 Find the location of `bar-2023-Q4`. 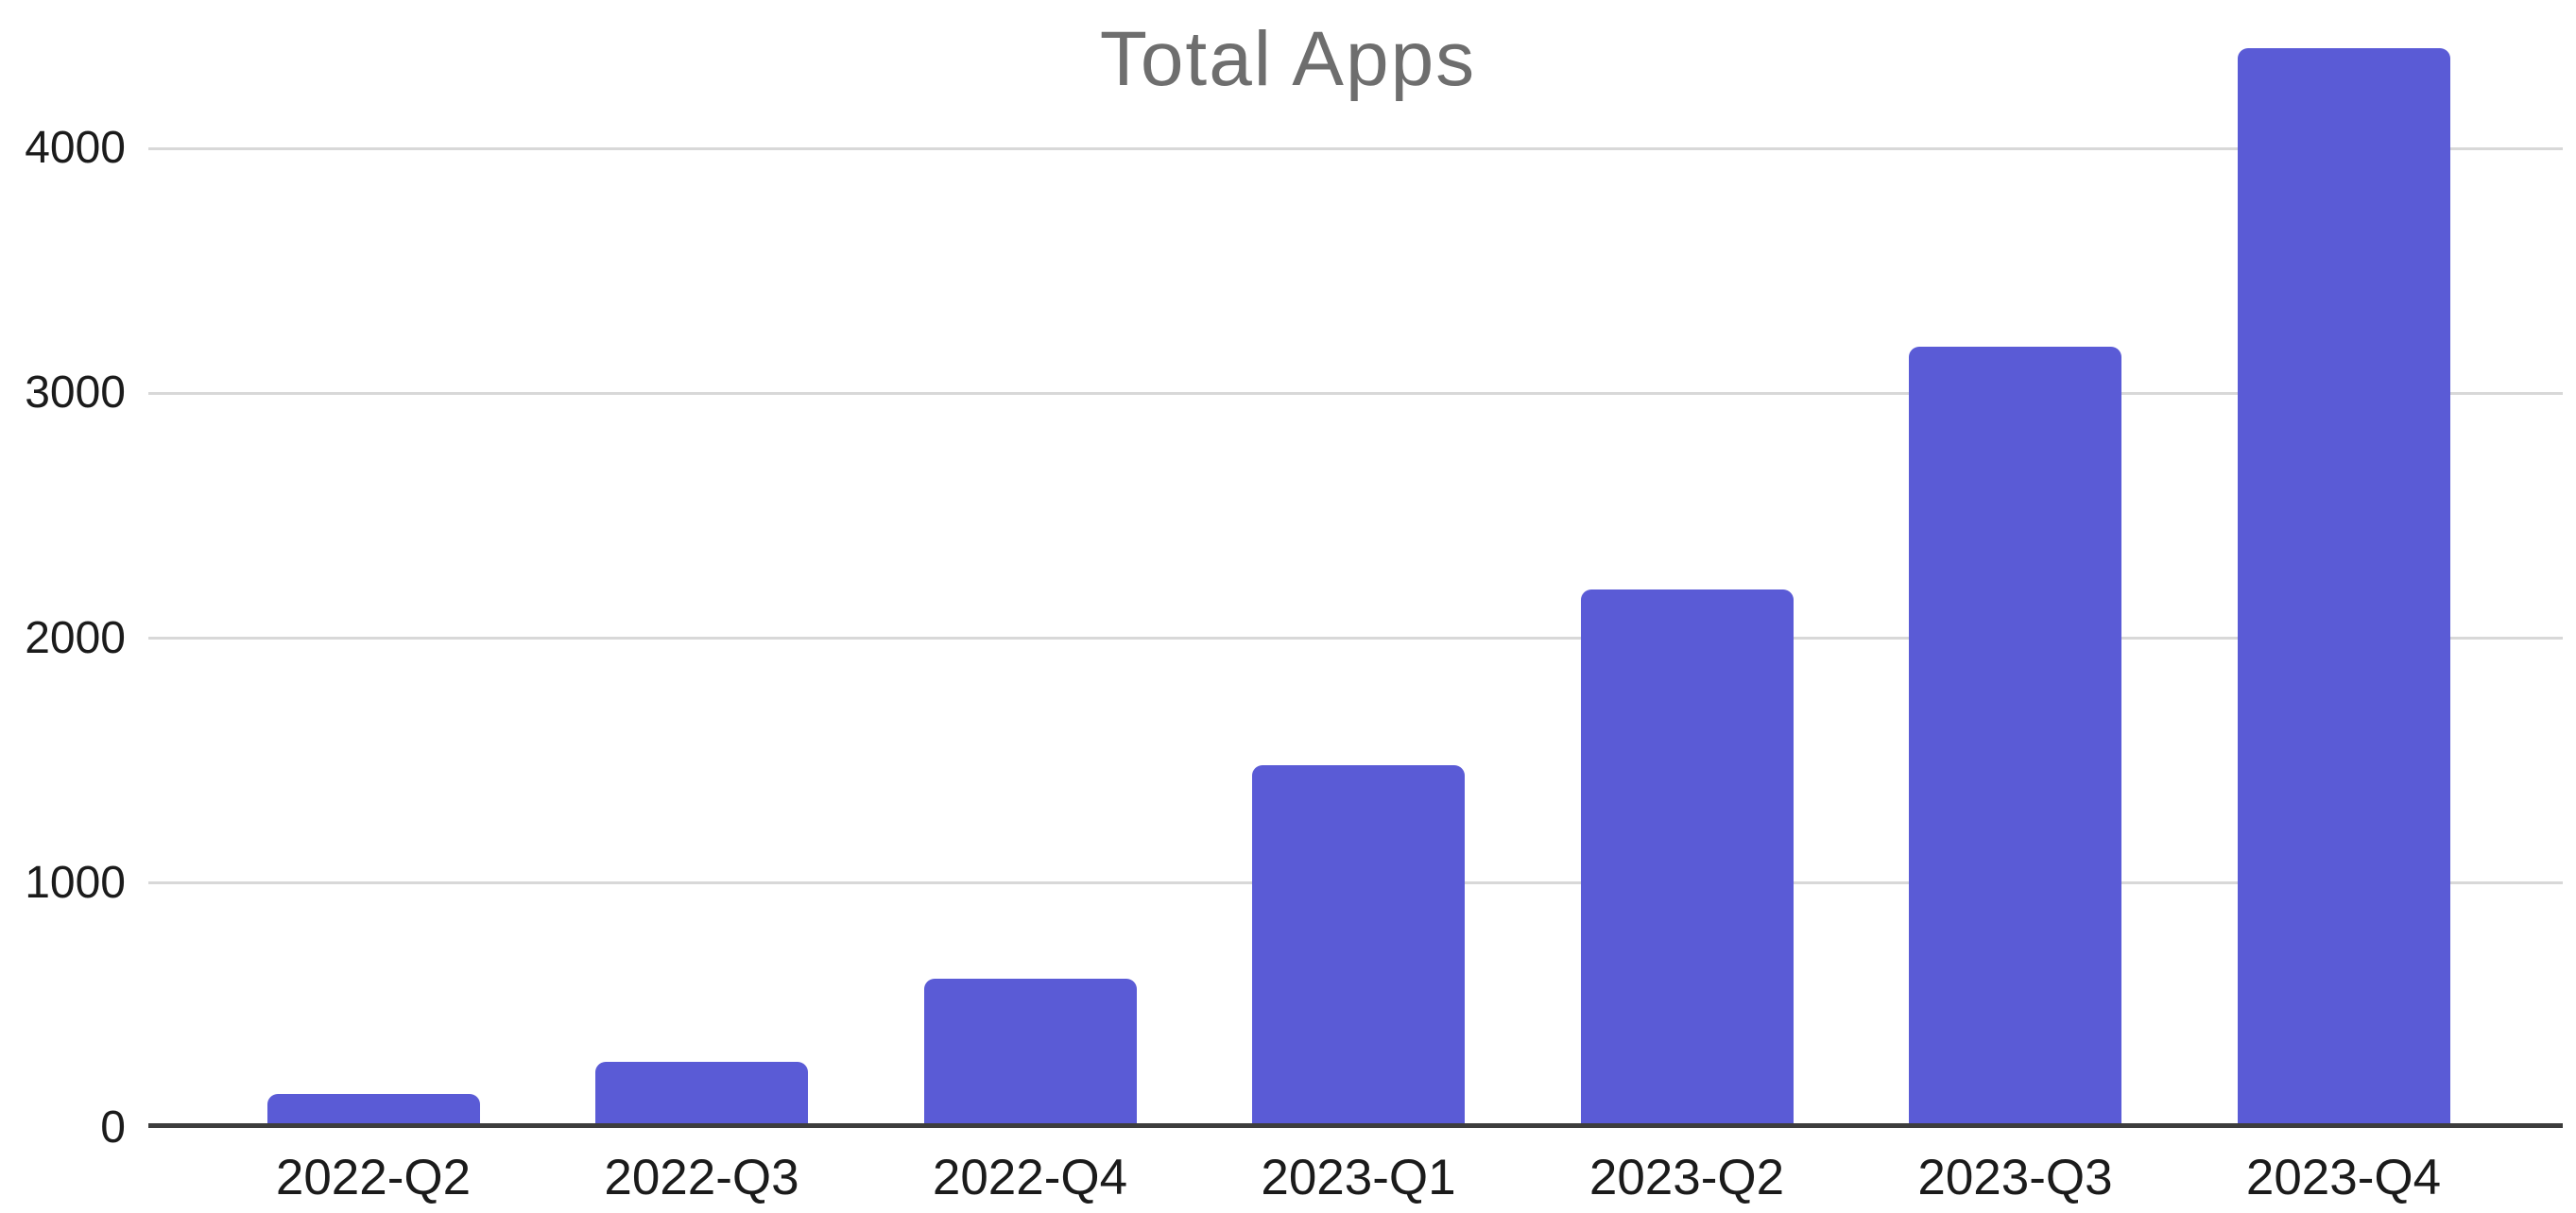

bar-2023-Q4 is located at coordinates (2343, 587).